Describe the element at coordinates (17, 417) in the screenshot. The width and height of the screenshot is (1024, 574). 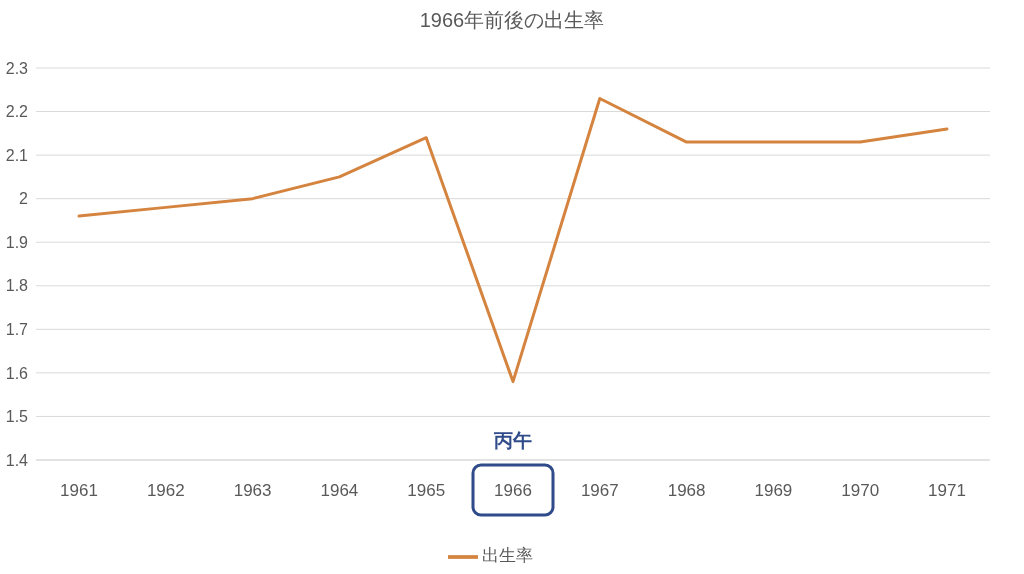
I see `y-tick-label: 1.5` at that location.